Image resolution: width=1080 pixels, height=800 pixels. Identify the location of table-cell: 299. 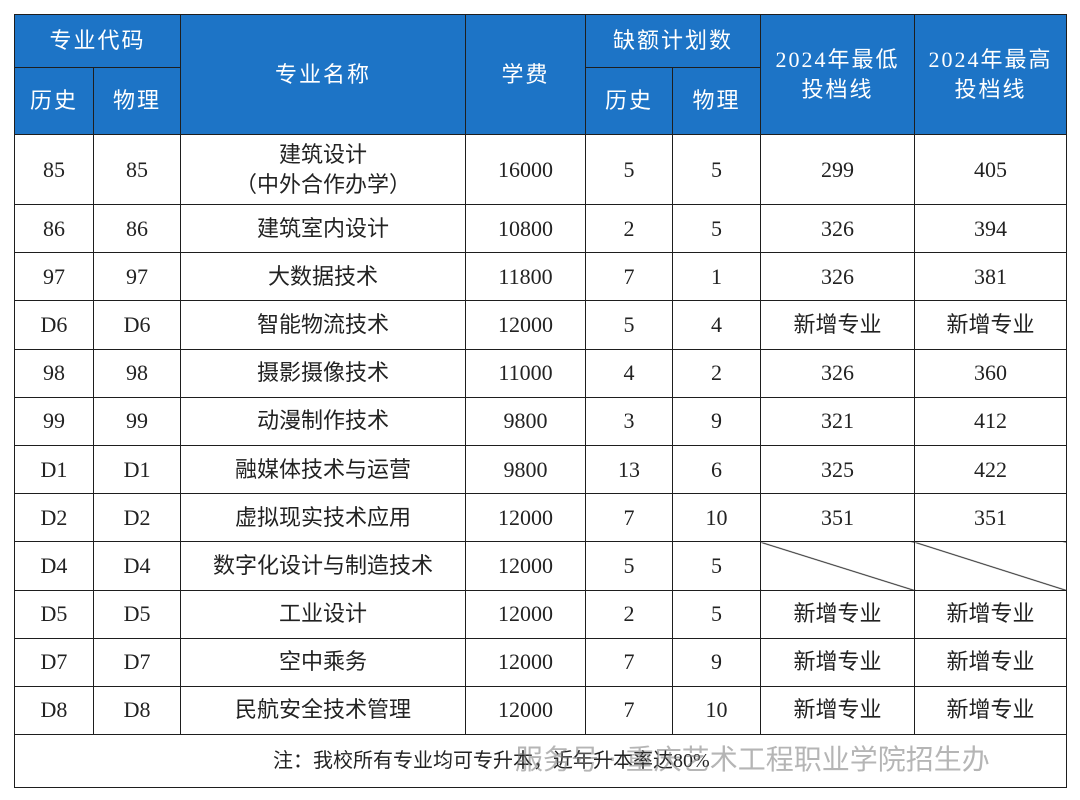
(838, 169).